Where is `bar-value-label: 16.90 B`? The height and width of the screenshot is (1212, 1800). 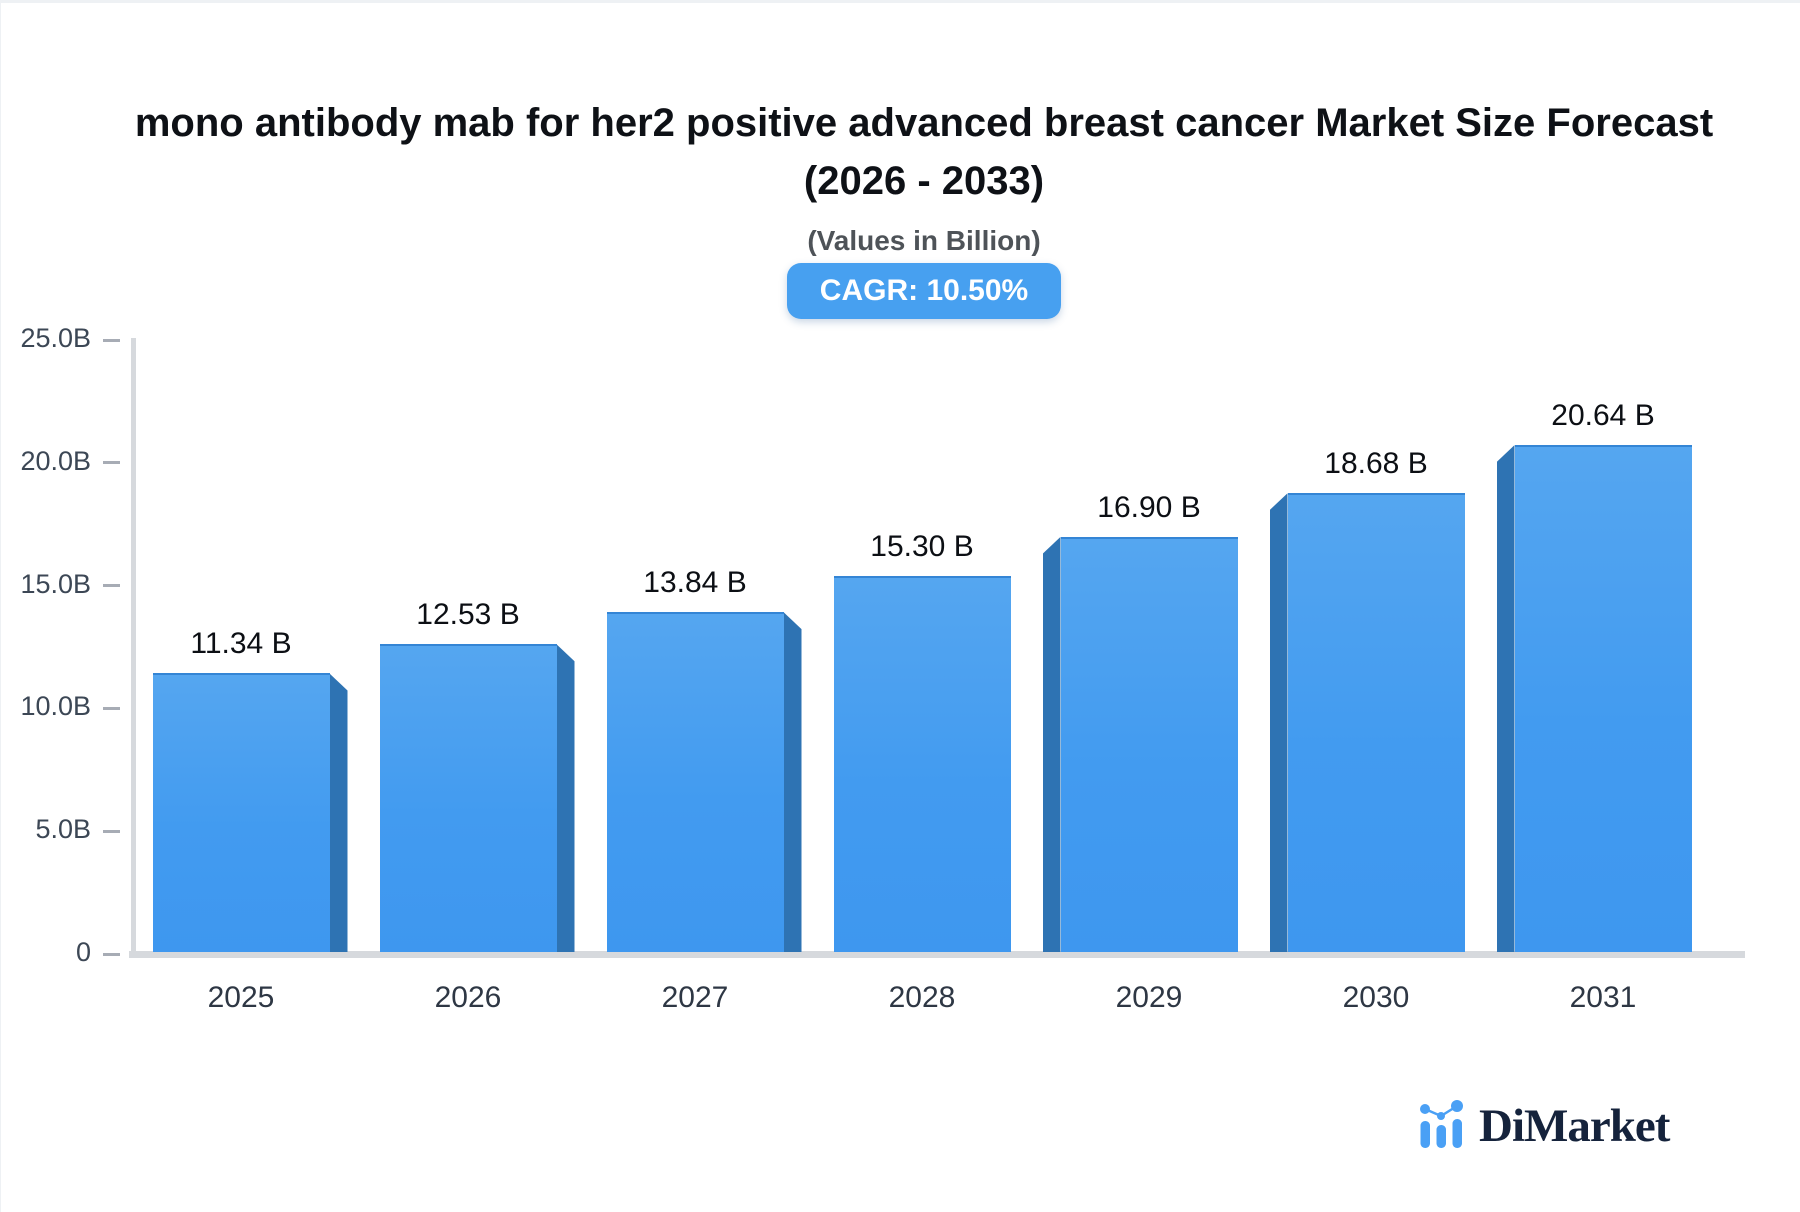 bar-value-label: 16.90 B is located at coordinates (1149, 507).